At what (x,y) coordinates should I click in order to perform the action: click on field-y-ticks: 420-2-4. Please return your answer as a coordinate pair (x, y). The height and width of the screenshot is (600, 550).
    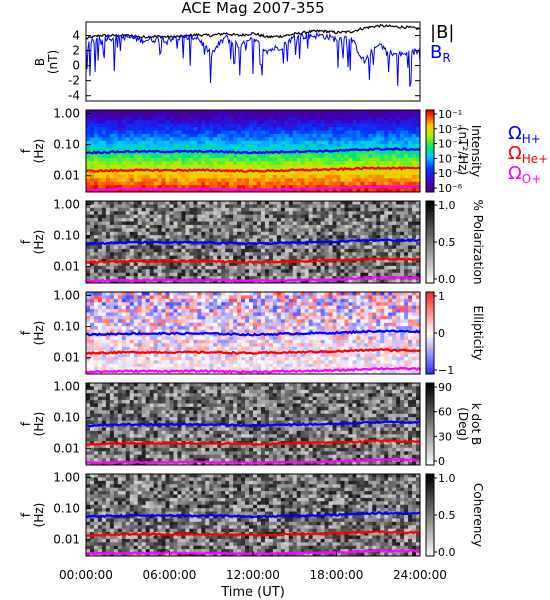
    Looking at the image, I should click on (244, 66).